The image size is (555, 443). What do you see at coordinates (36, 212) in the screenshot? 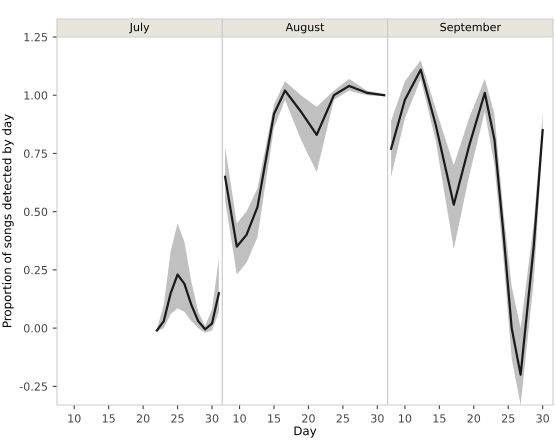
I see `y-tick-label: 0.50` at bounding box center [36, 212].